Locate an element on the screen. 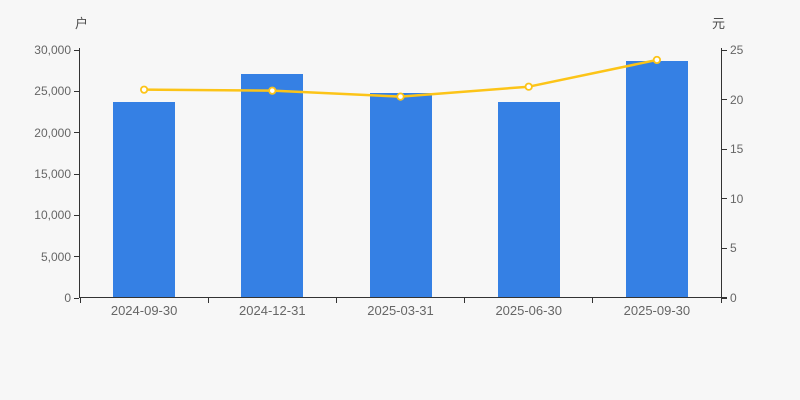 The image size is (800, 400). left-y-axis-tick-label: 5,000 is located at coordinates (55, 256).